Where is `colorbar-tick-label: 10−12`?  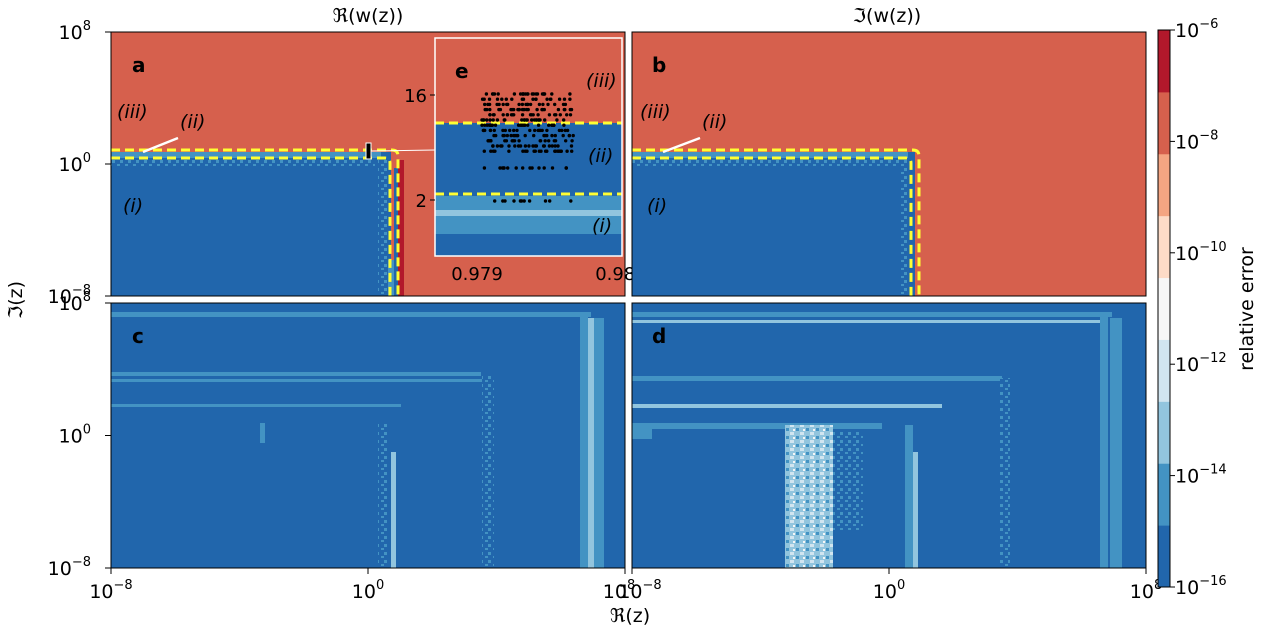 colorbar-tick-label: 10−12 is located at coordinates (1201, 363).